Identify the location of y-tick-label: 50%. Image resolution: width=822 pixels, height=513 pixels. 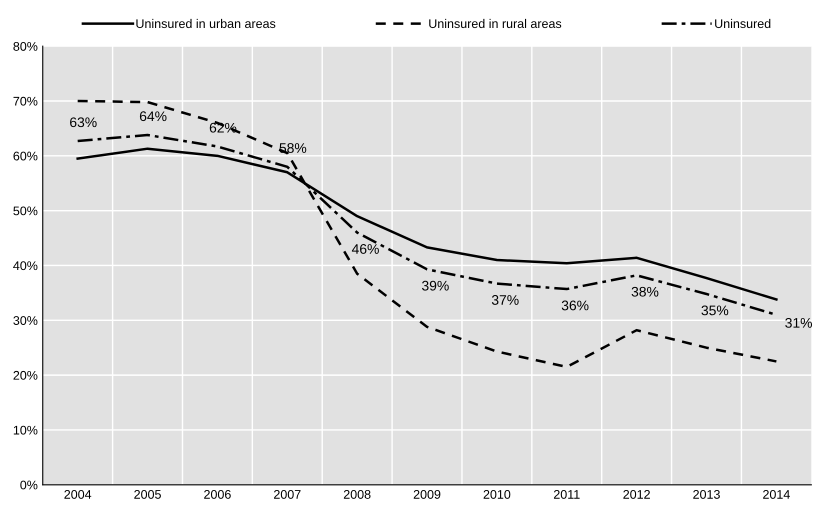
(25, 211).